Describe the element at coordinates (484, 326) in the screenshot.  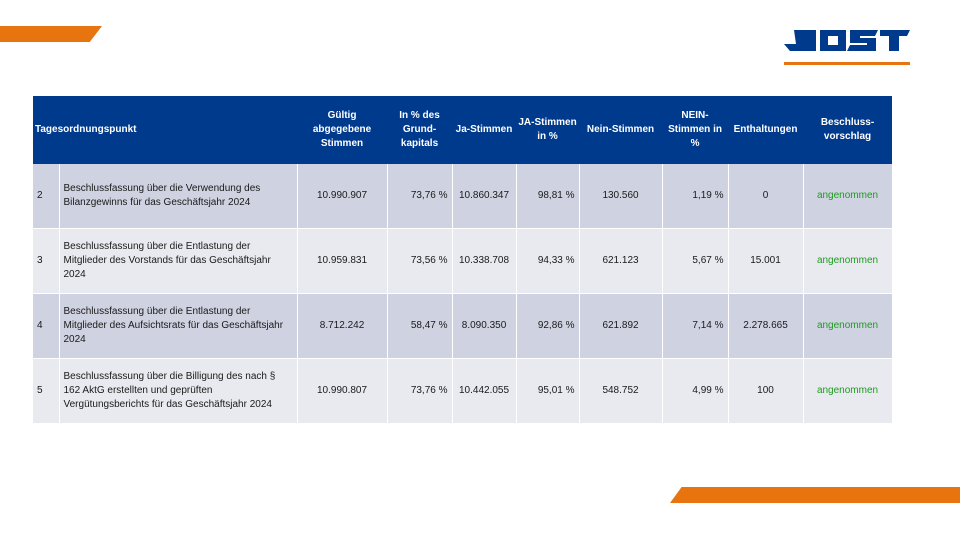
I see `cell-ja: 8.090.350` at that location.